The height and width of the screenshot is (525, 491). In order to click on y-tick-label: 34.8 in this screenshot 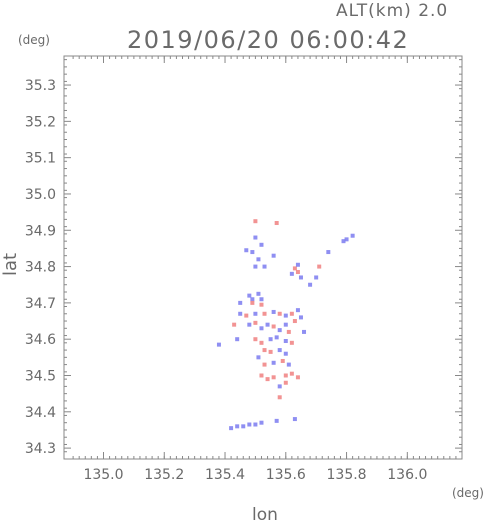, I will do `click(40, 268)`.